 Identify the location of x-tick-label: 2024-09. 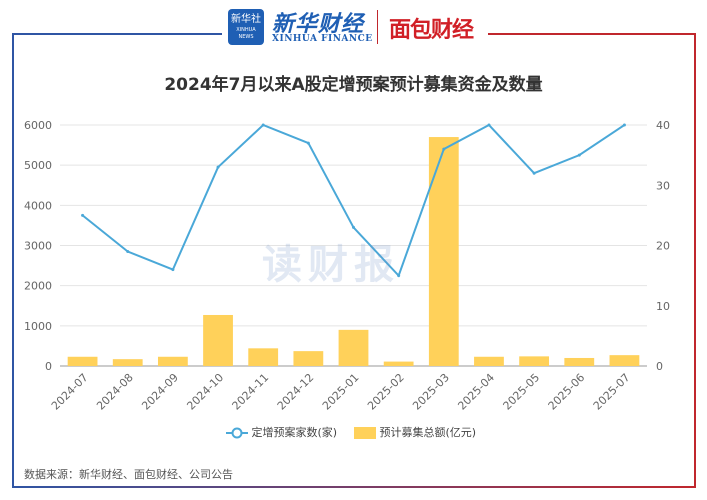
(160, 392).